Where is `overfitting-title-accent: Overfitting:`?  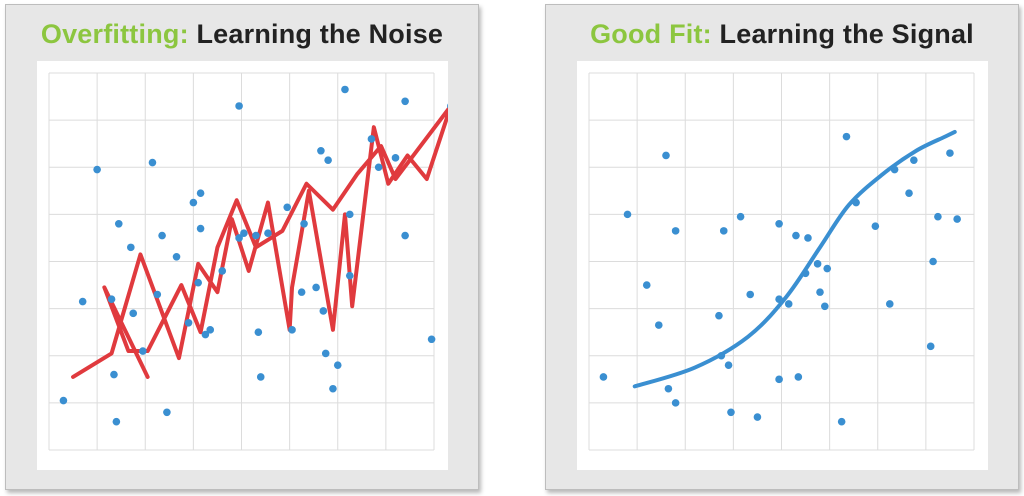
overfitting-title-accent: Overfitting: is located at coordinates (114, 34).